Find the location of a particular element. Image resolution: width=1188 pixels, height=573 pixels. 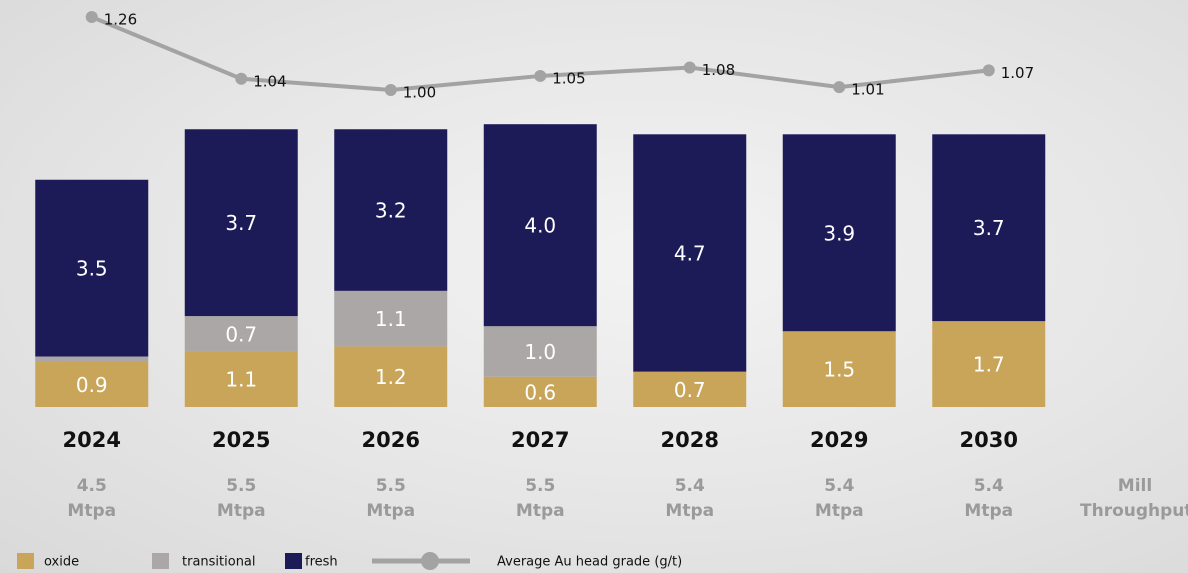

value-label: 3.9 is located at coordinates (839, 233).